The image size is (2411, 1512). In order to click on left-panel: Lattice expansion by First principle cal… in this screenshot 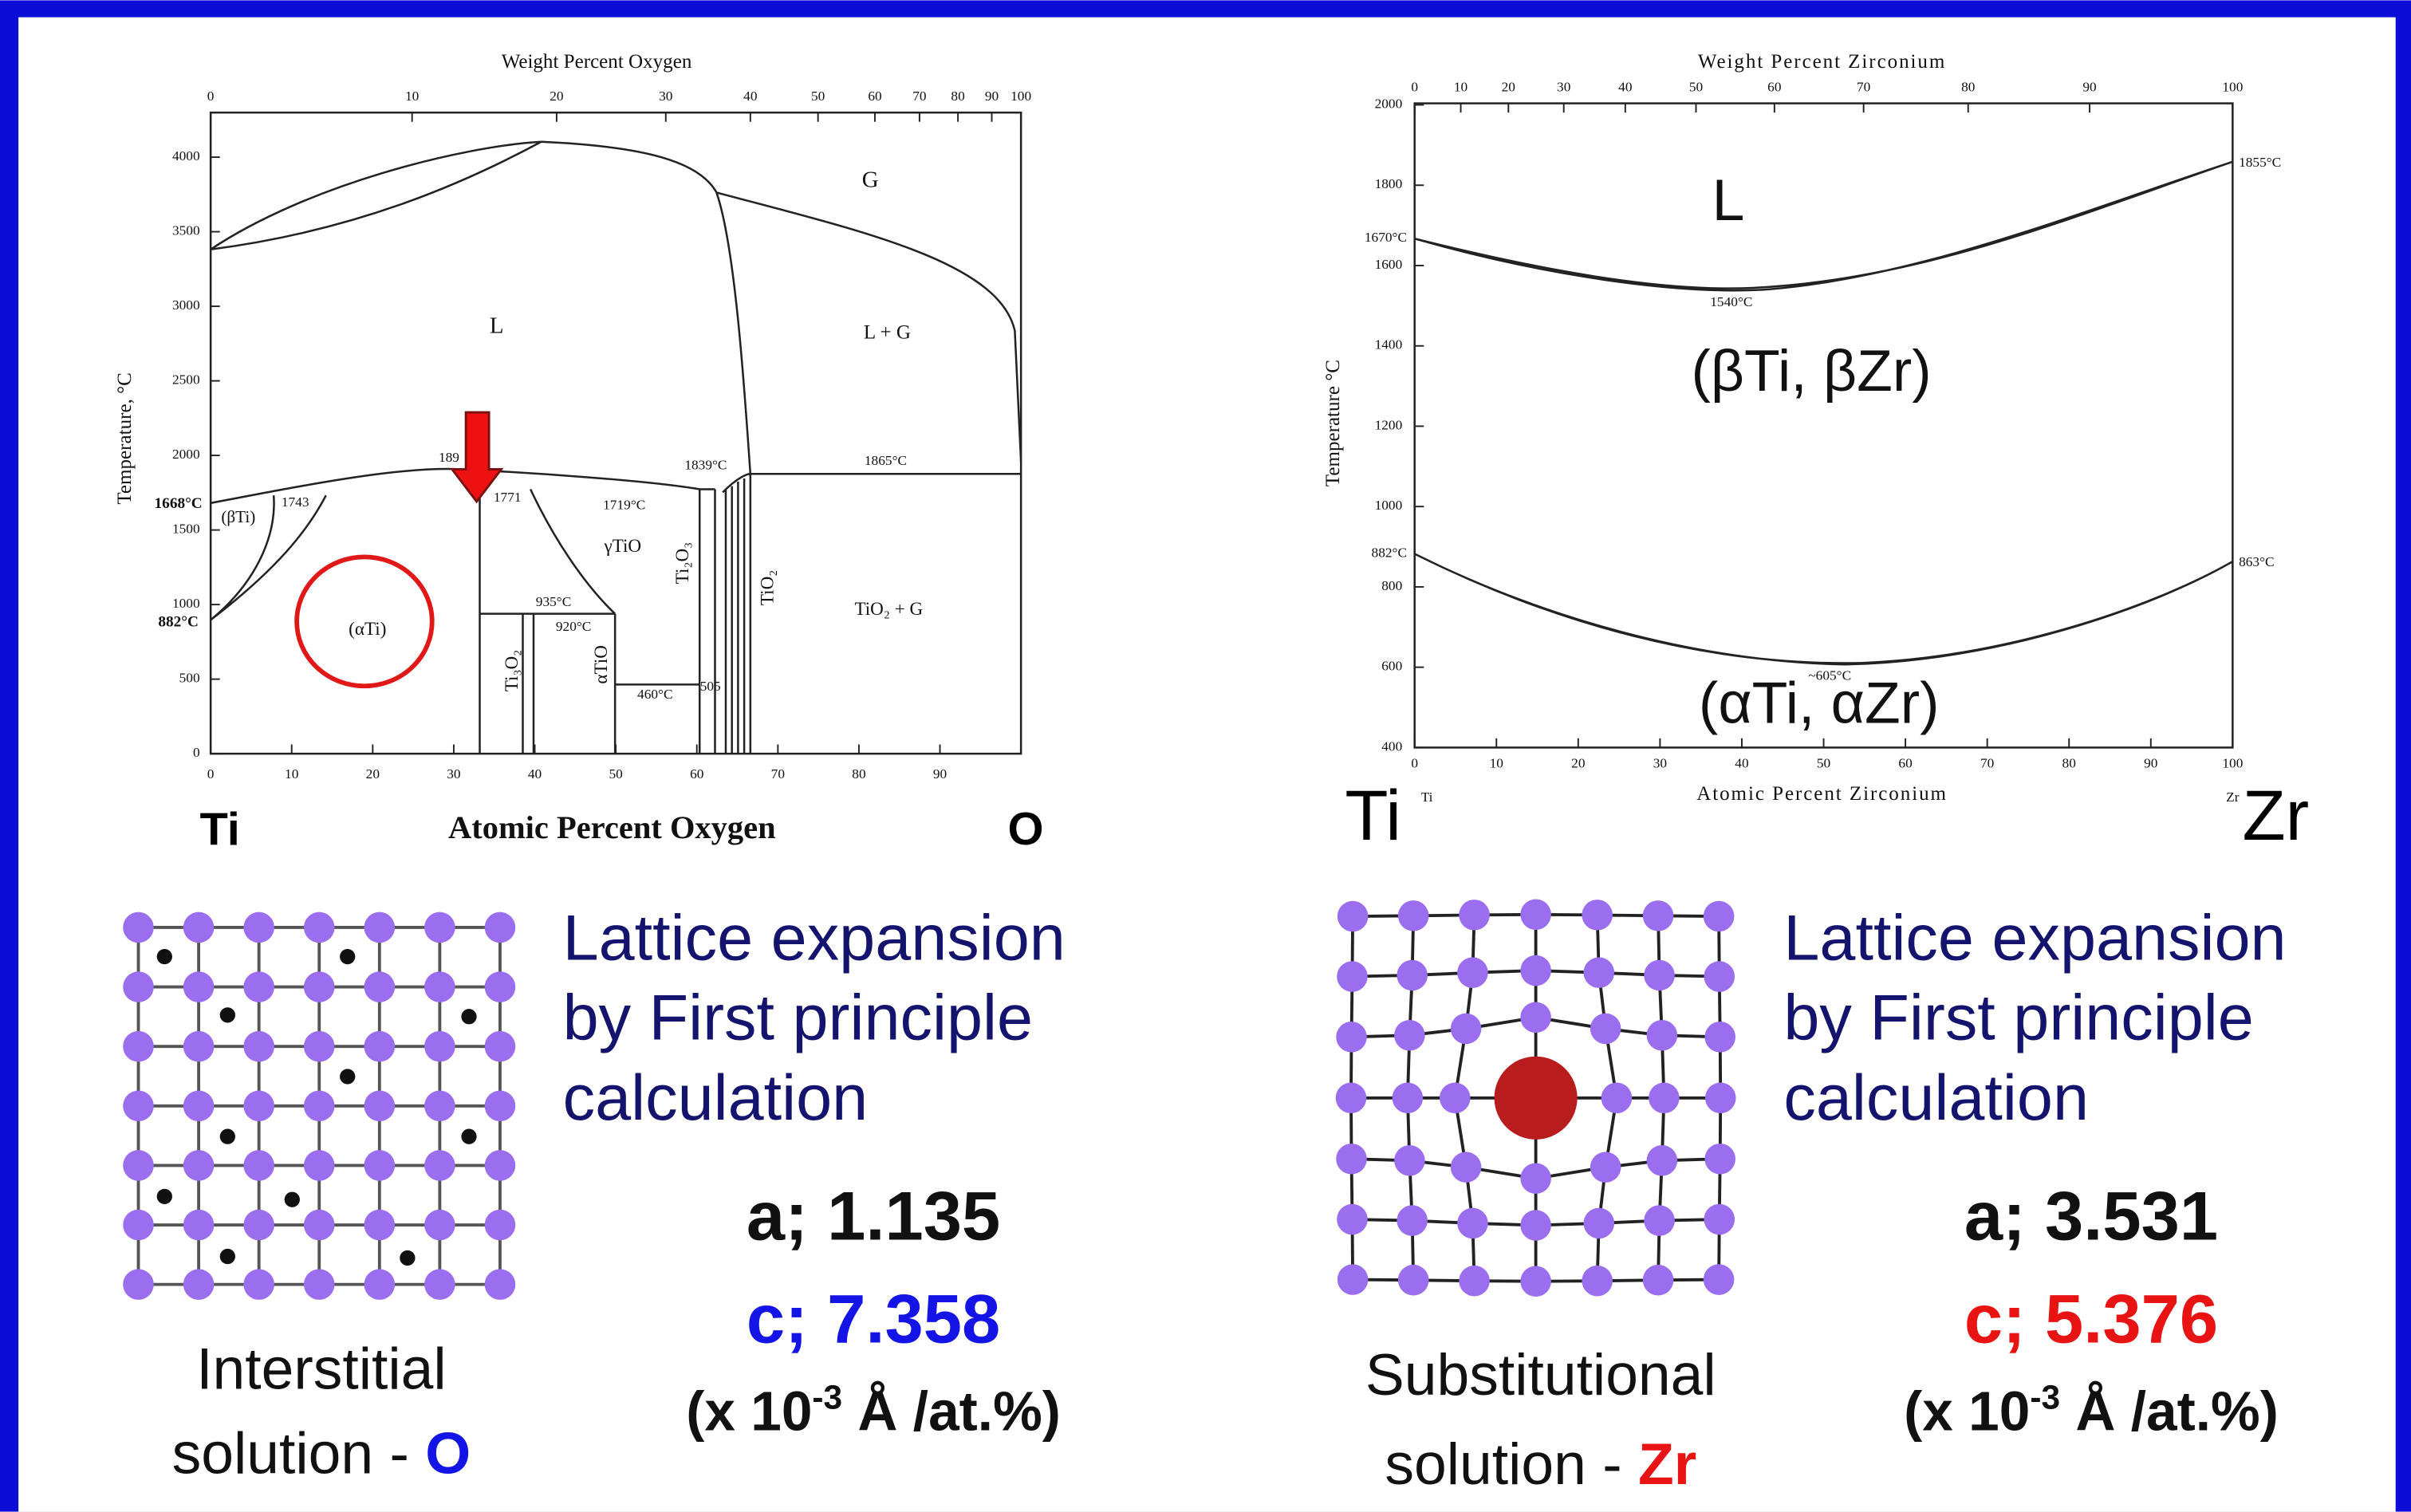, I will do `click(619, 1194)`.